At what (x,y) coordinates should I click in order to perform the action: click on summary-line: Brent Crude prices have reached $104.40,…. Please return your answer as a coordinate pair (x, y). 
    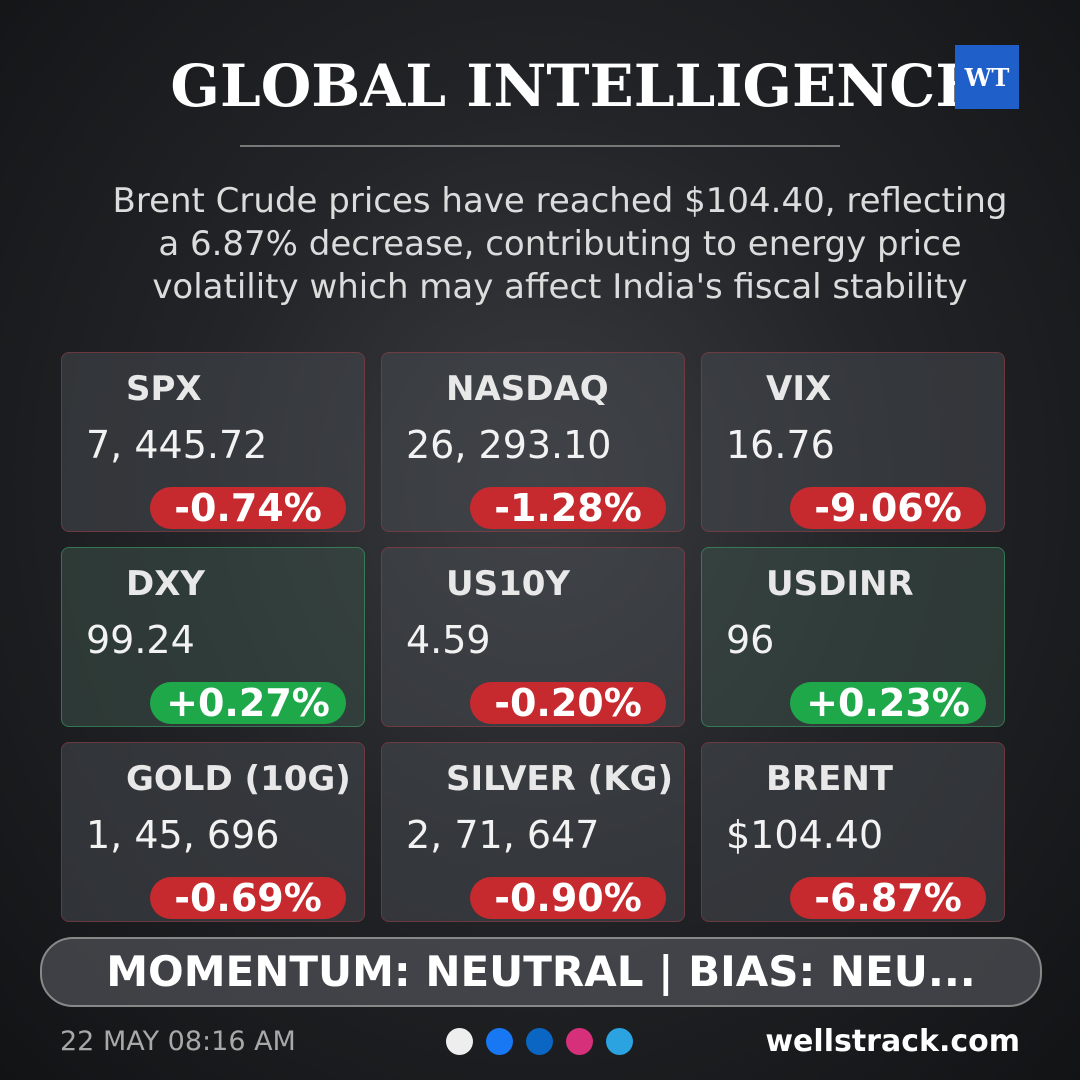
    Looking at the image, I should click on (560, 201).